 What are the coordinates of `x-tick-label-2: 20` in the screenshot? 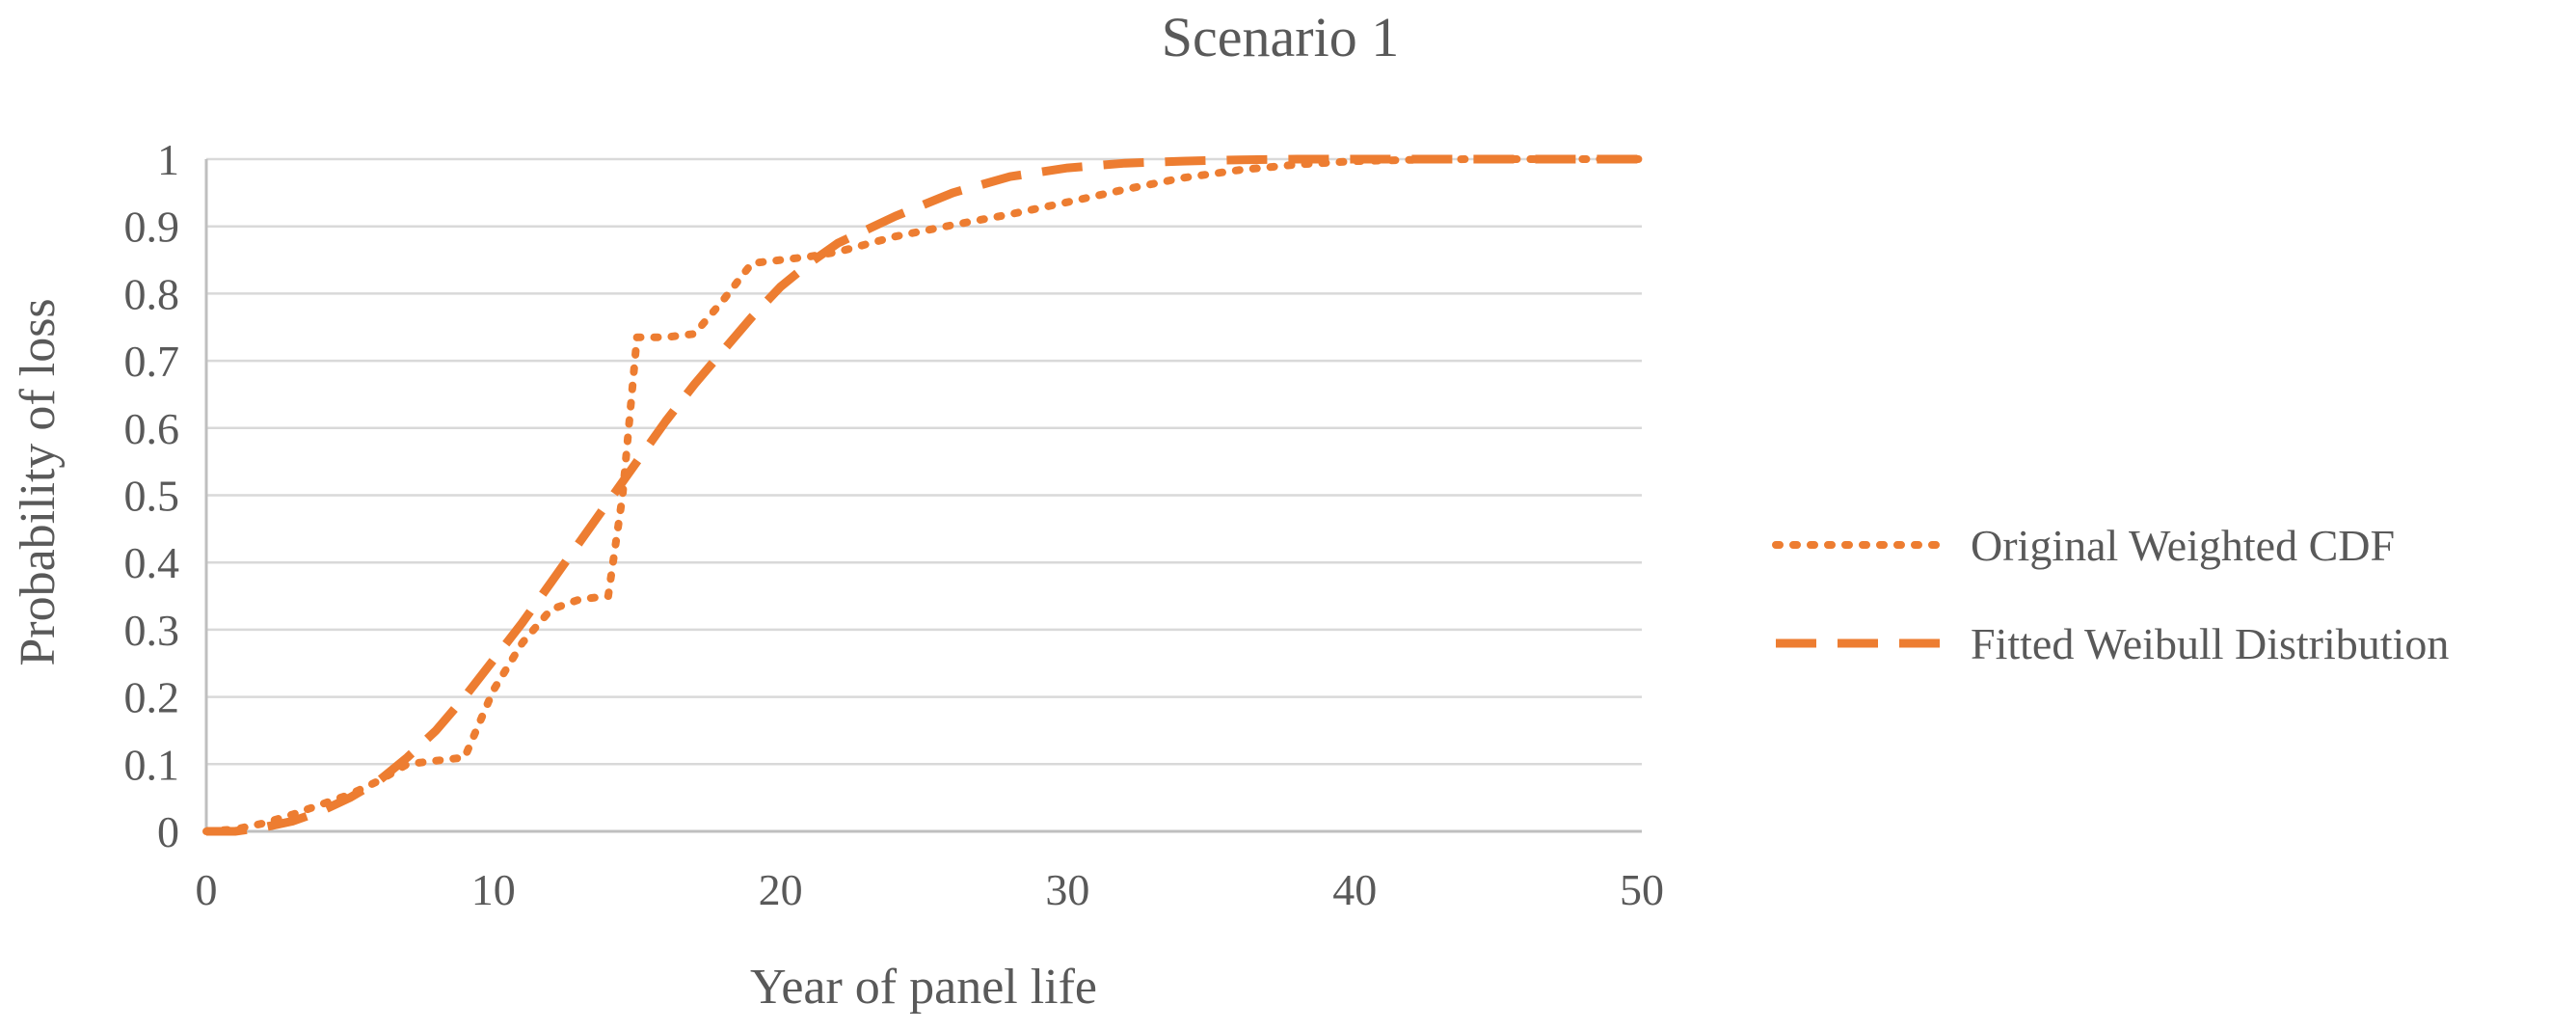 It's located at (781, 889).